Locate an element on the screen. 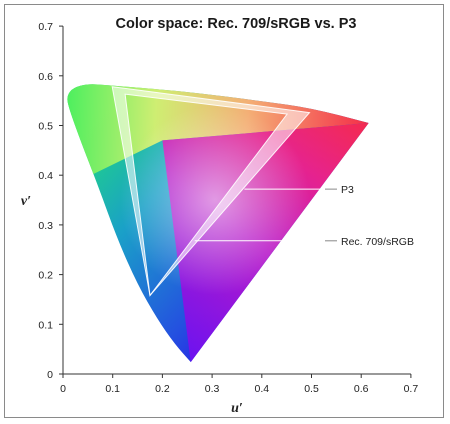 Image resolution: width=450 pixels, height=424 pixels. y-tick-label: 0.4 is located at coordinates (45, 176).